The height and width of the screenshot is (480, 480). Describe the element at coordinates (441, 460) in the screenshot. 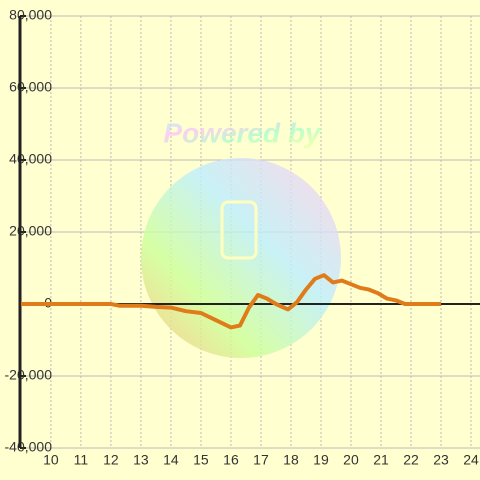

I see `x-tick-label: 23` at that location.